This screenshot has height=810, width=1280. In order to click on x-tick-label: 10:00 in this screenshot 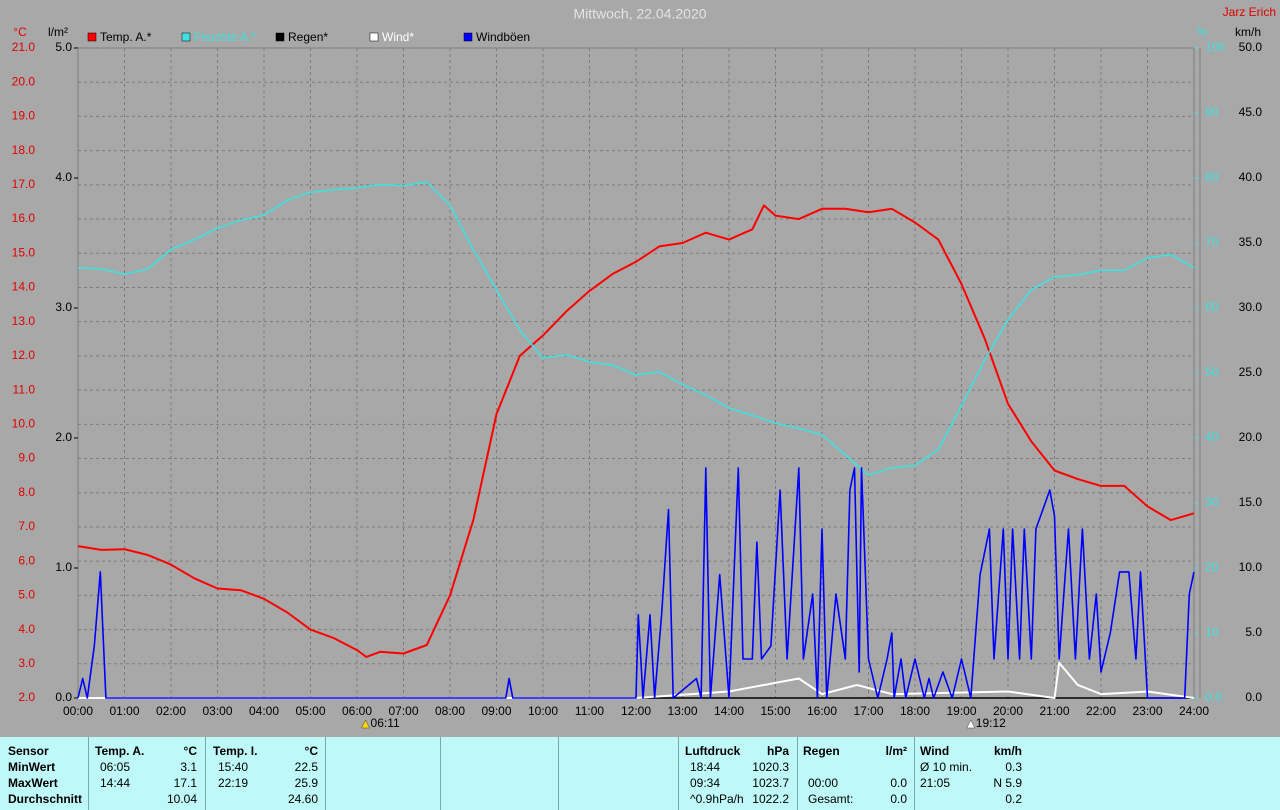, I will do `click(543, 711)`.